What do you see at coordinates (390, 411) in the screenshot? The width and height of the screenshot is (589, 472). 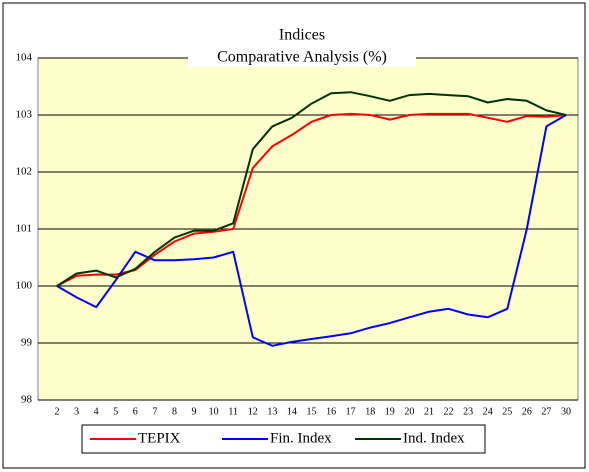 I see `x-tick-label: 19` at bounding box center [390, 411].